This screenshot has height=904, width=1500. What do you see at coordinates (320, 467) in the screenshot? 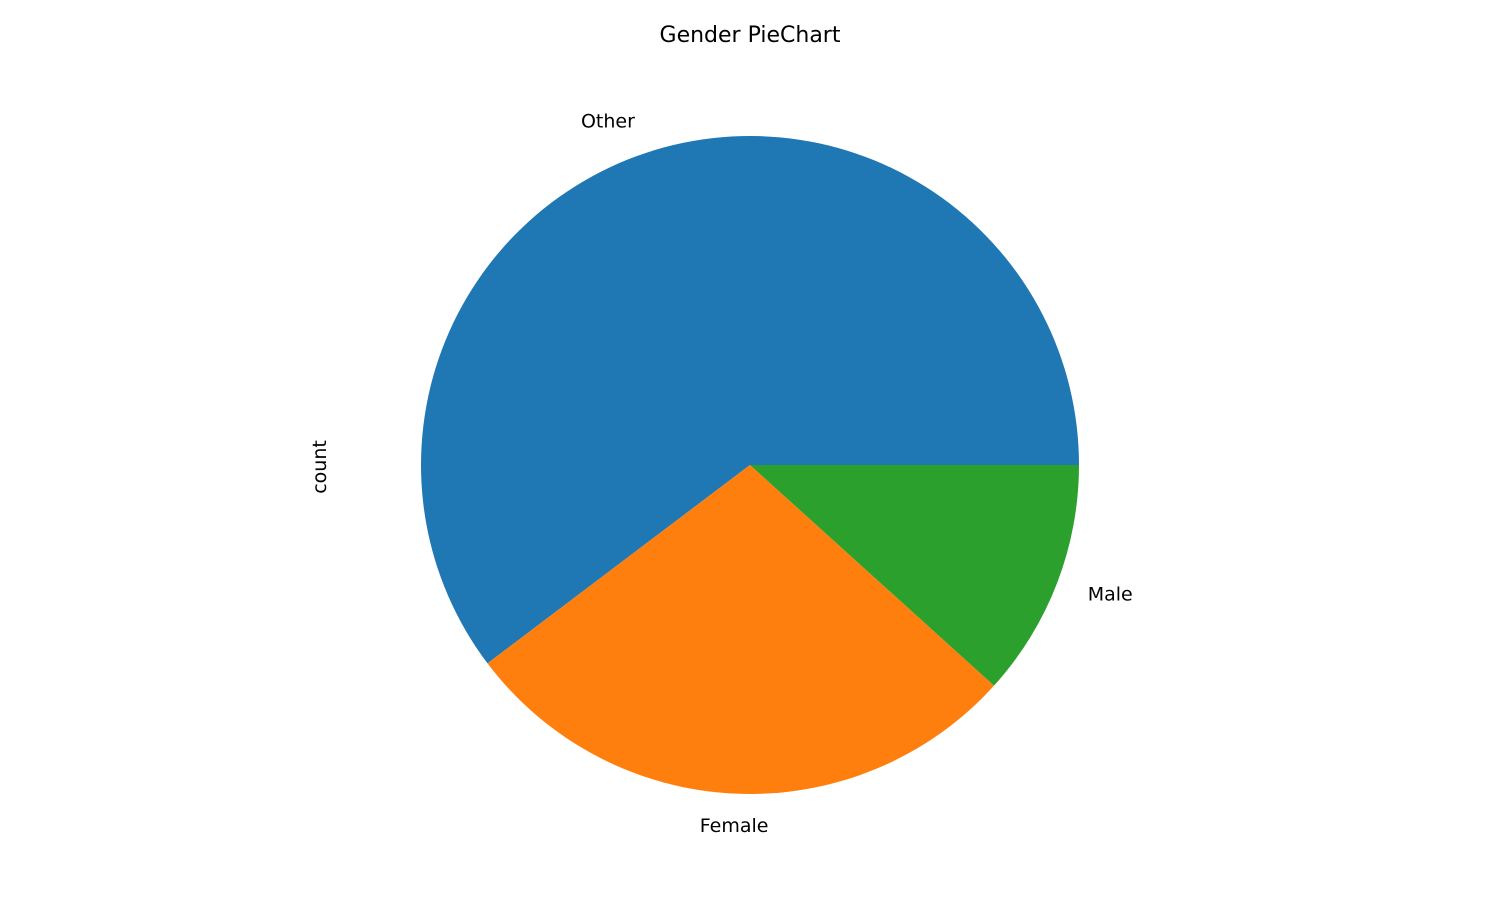
I see `y-axis-label: count` at bounding box center [320, 467].